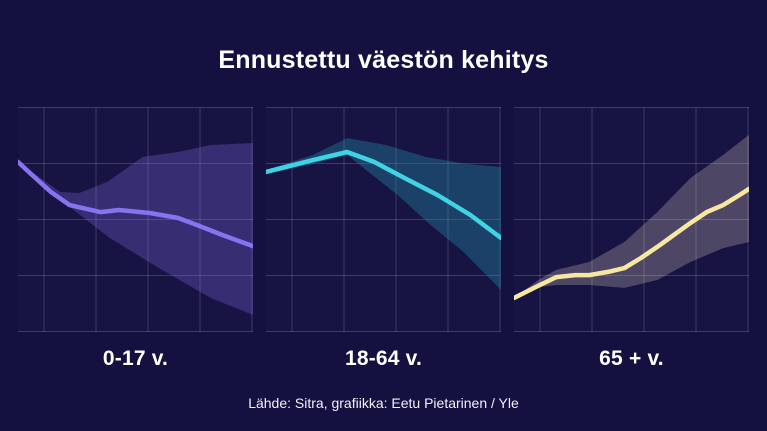  What do you see at coordinates (135, 358) in the screenshot?
I see `panel-label-0-17: 0-17 v.` at bounding box center [135, 358].